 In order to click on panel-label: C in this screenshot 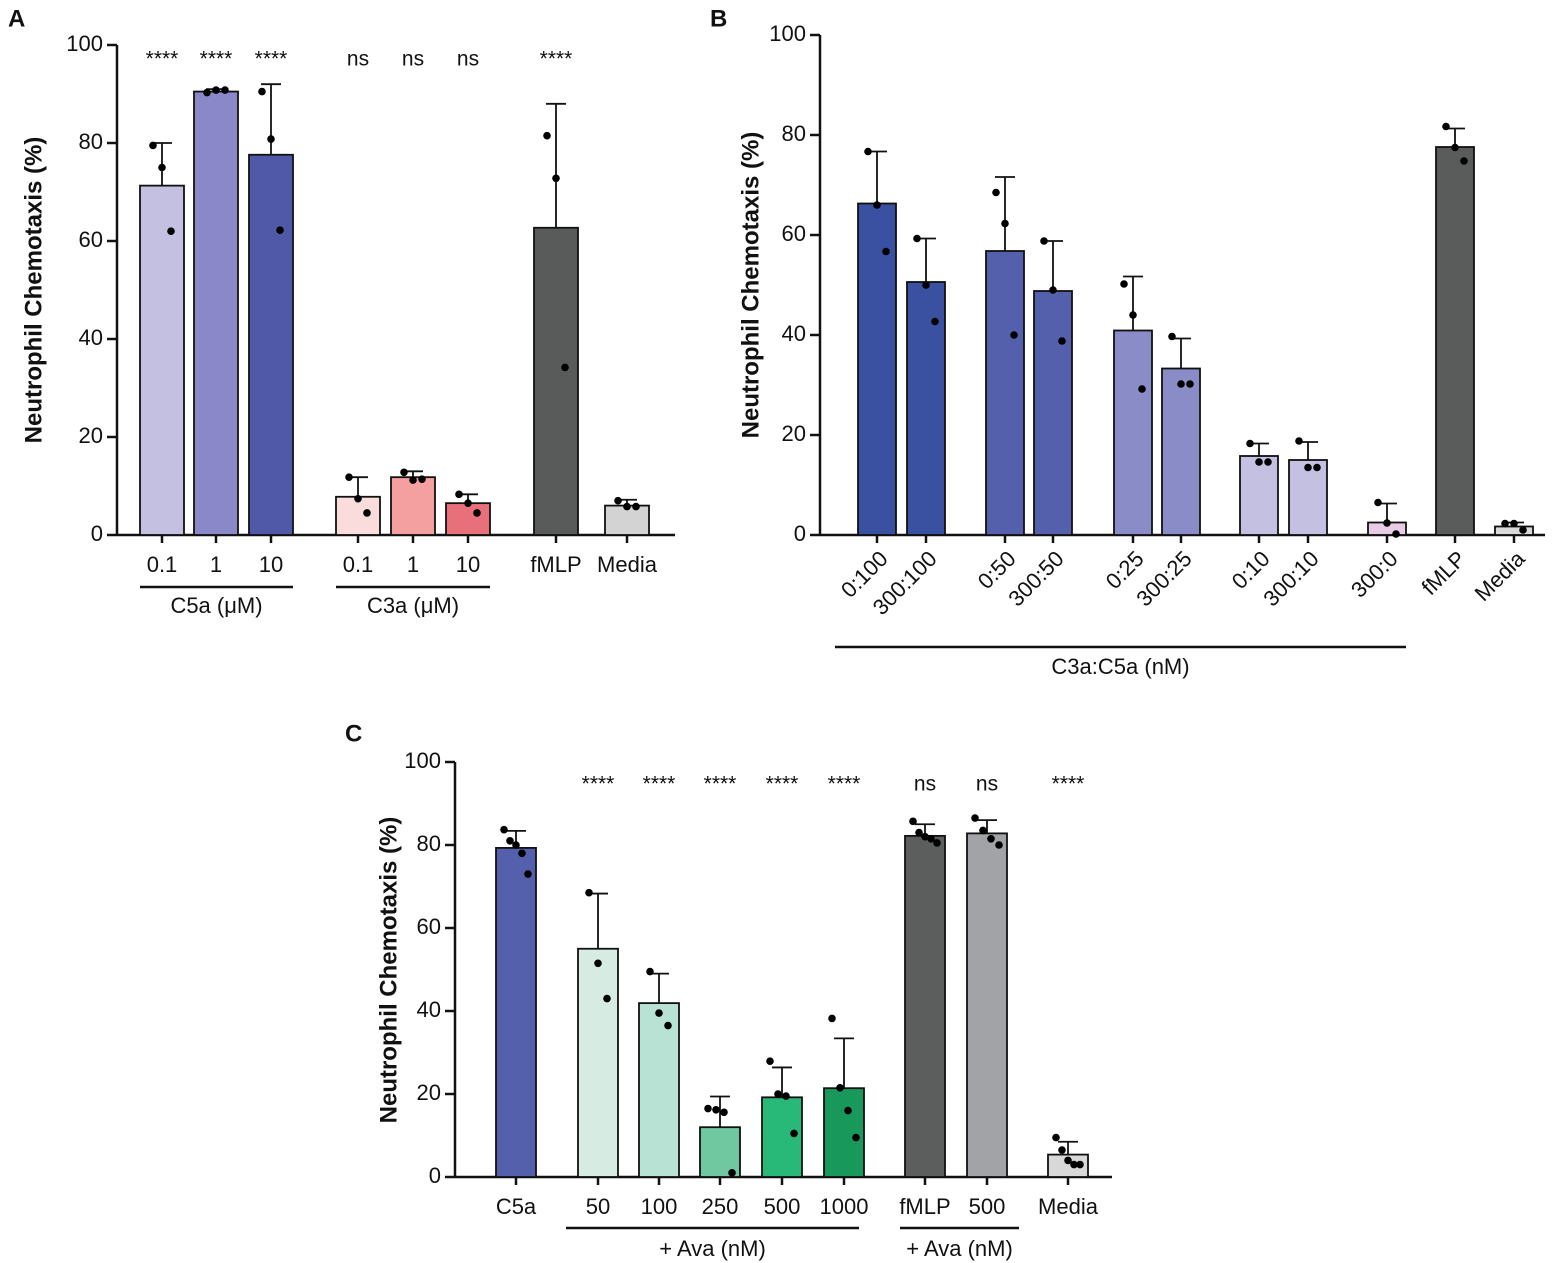, I will do `click(353, 733)`.